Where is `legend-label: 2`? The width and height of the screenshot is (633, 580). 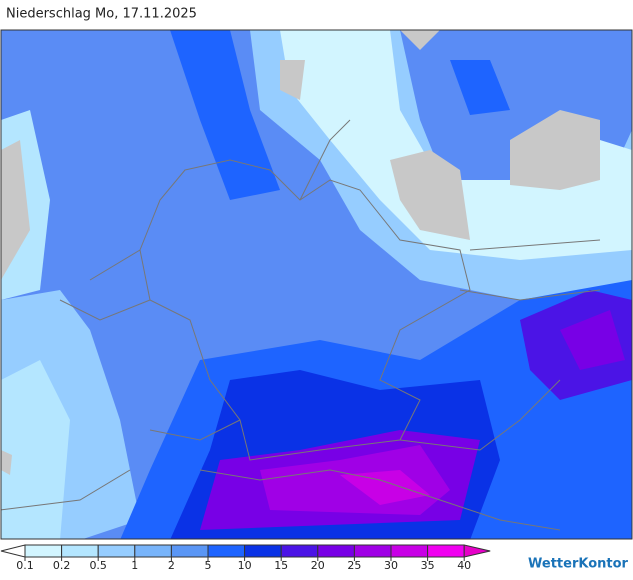 legend-label: 2 is located at coordinates (171, 565).